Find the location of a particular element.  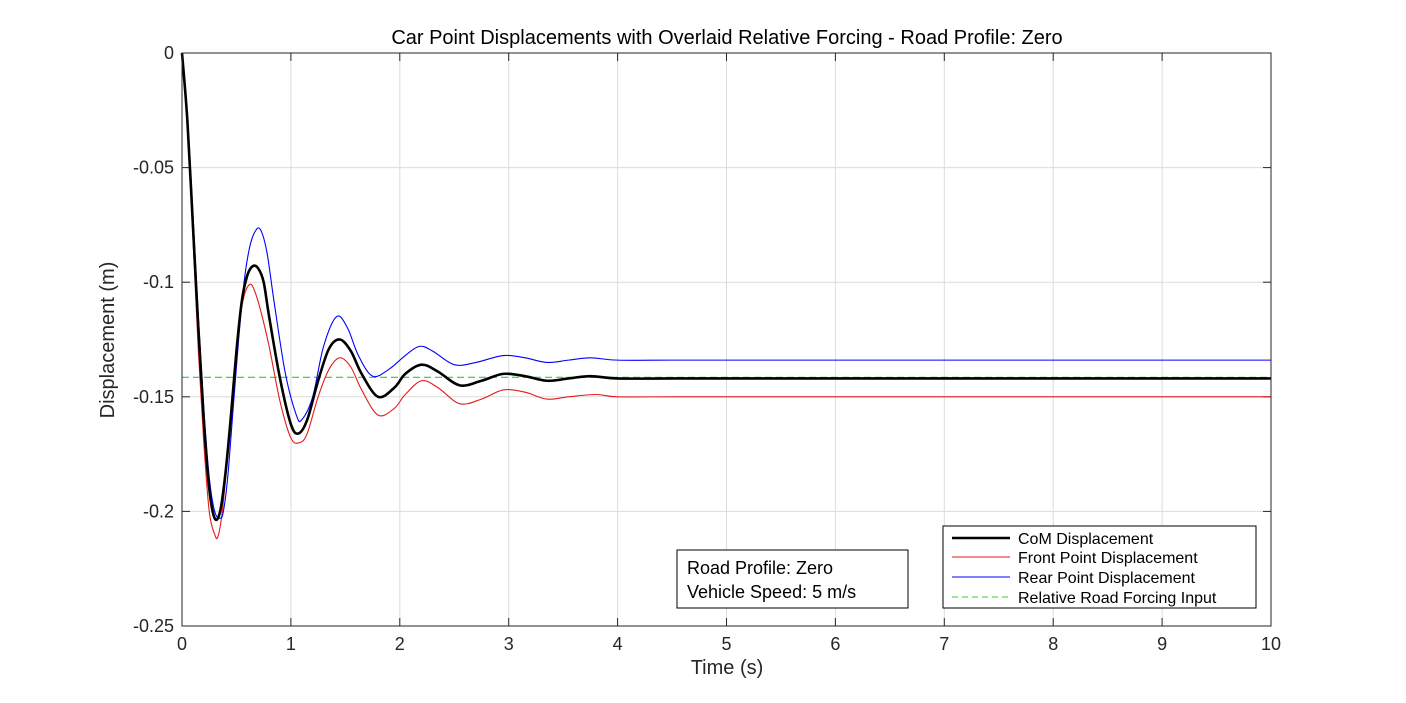

x-tick-label: 6 is located at coordinates (835, 644).